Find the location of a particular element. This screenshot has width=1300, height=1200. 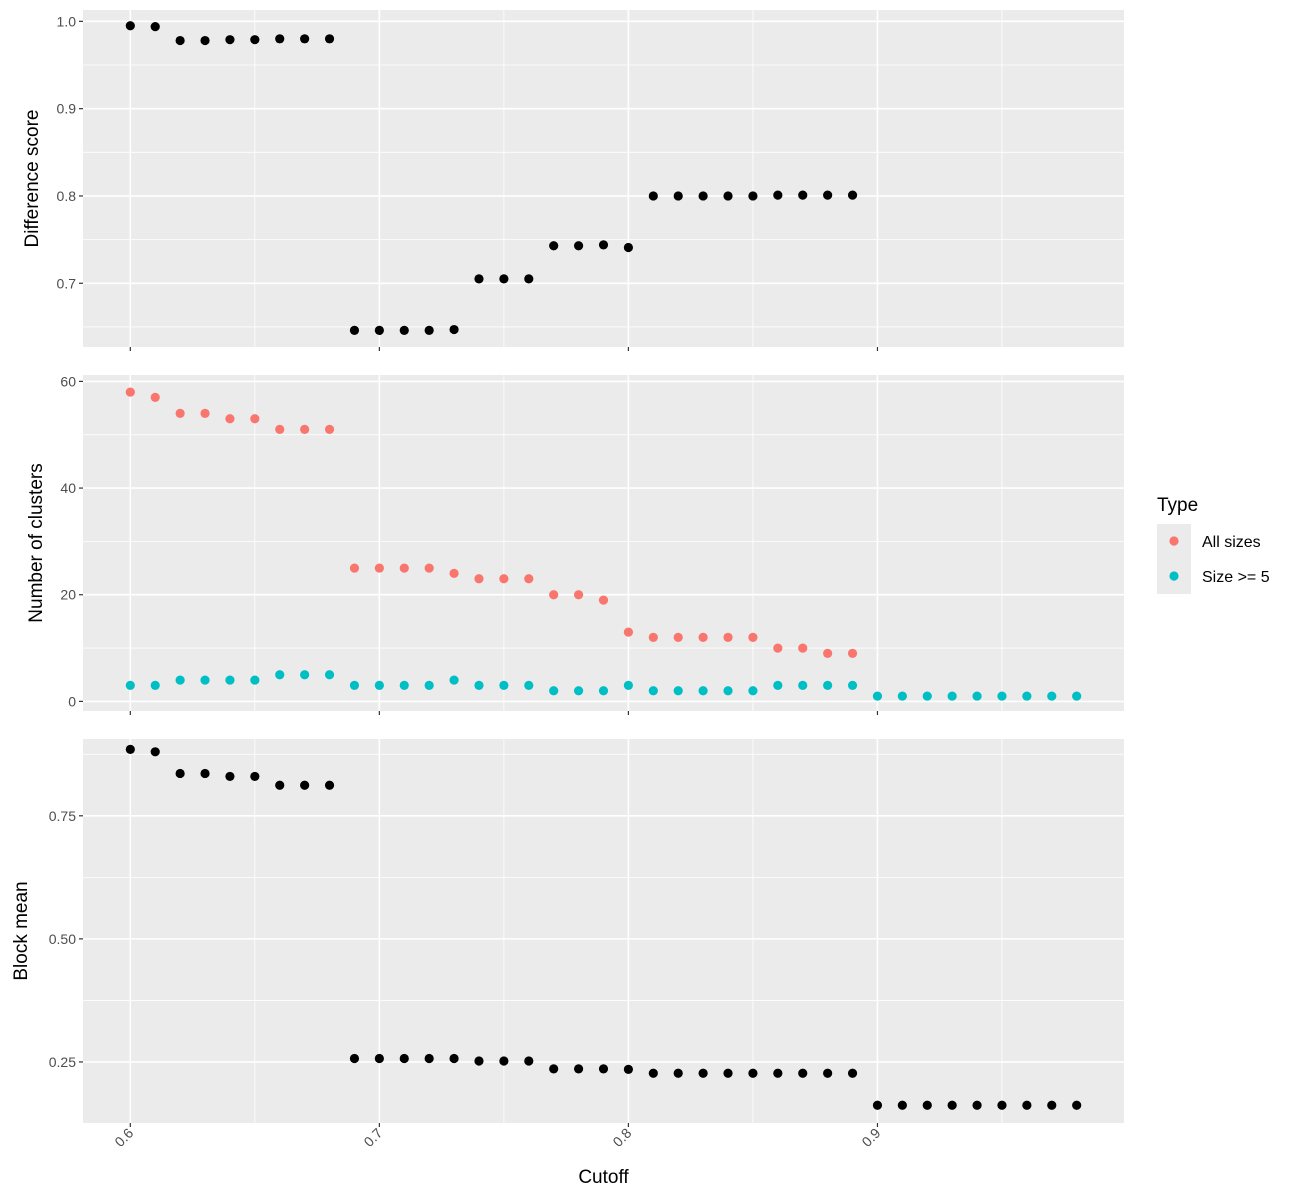

y-tick-label: 0.50 is located at coordinates (62, 939).